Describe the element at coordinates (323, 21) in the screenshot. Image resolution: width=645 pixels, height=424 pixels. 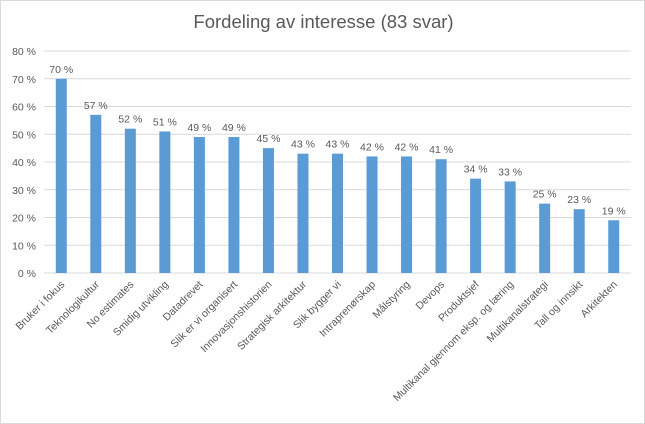
I see `chart-title: Fordeling av interesse (83 svar)` at that location.